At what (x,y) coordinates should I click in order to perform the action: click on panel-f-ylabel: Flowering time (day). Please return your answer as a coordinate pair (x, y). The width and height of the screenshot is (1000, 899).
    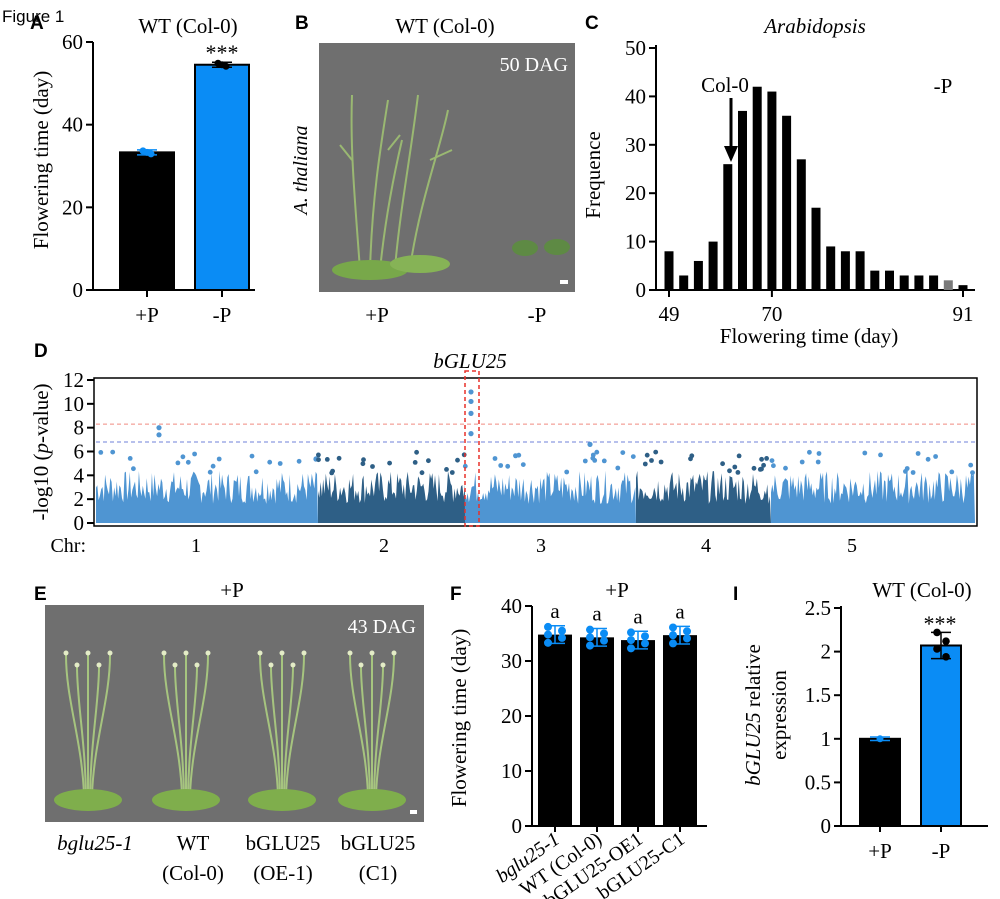
    Looking at the image, I should click on (459, 718).